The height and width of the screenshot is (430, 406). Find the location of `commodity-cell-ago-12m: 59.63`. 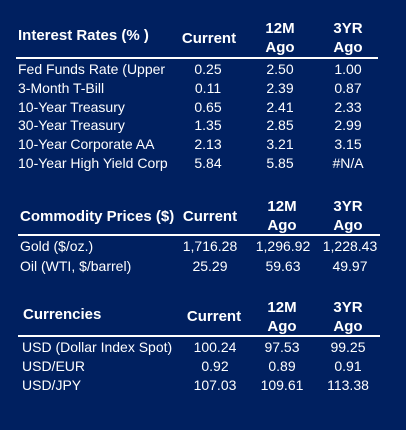

commodity-cell-ago-12m: 59.63 is located at coordinates (283, 266).